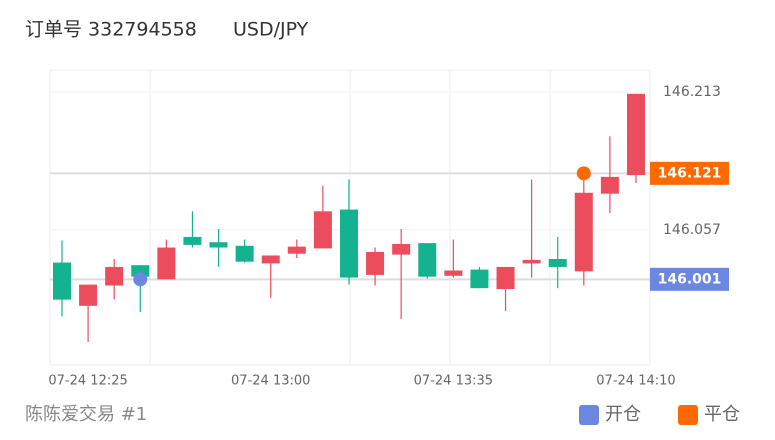 The width and height of the screenshot is (775, 440). Describe the element at coordinates (270, 381) in the screenshot. I see `x-tick-label: 07-24 13:00` at that location.